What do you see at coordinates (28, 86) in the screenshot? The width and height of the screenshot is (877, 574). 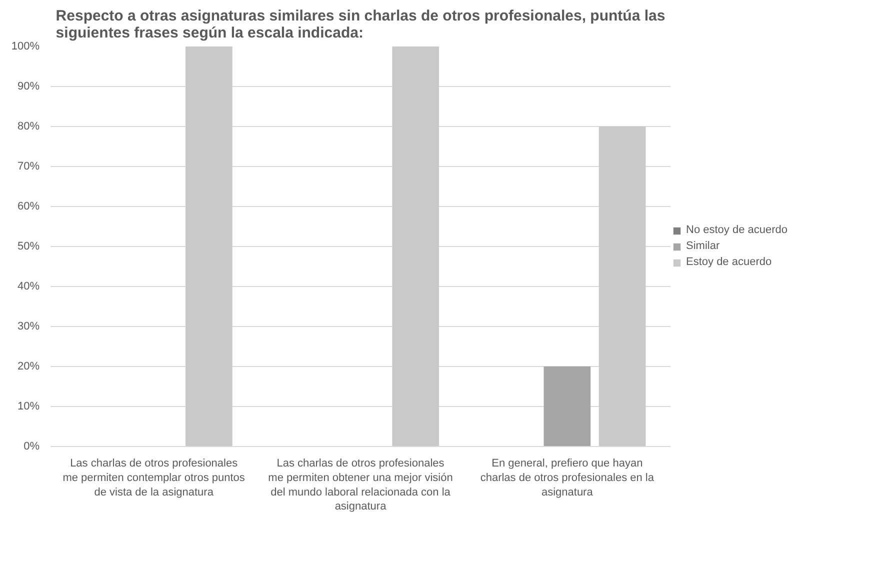 I see `y-tick-label: 90%` at bounding box center [28, 86].